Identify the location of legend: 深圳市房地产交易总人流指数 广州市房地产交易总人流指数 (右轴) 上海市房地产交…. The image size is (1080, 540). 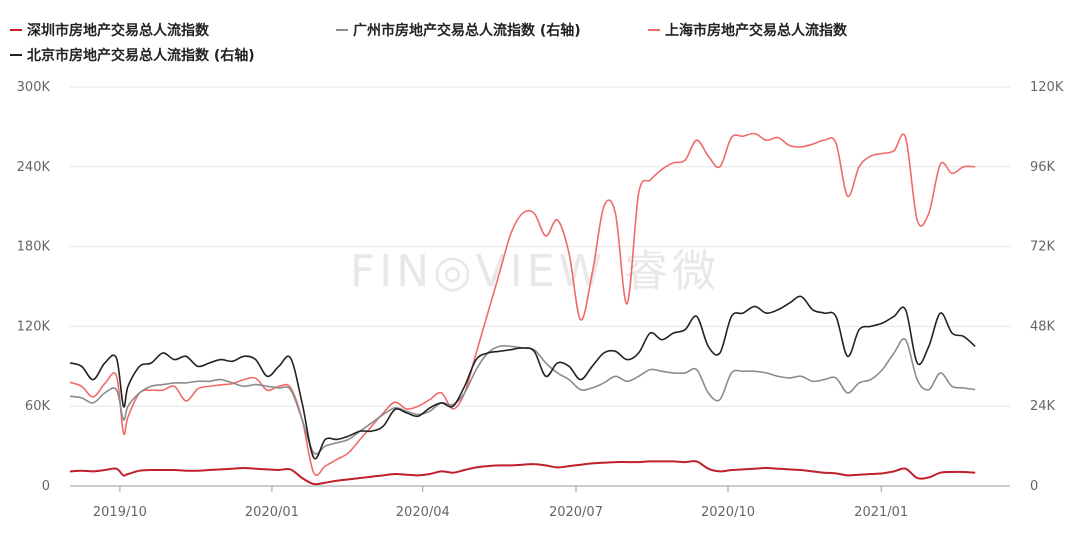
(540, 35).